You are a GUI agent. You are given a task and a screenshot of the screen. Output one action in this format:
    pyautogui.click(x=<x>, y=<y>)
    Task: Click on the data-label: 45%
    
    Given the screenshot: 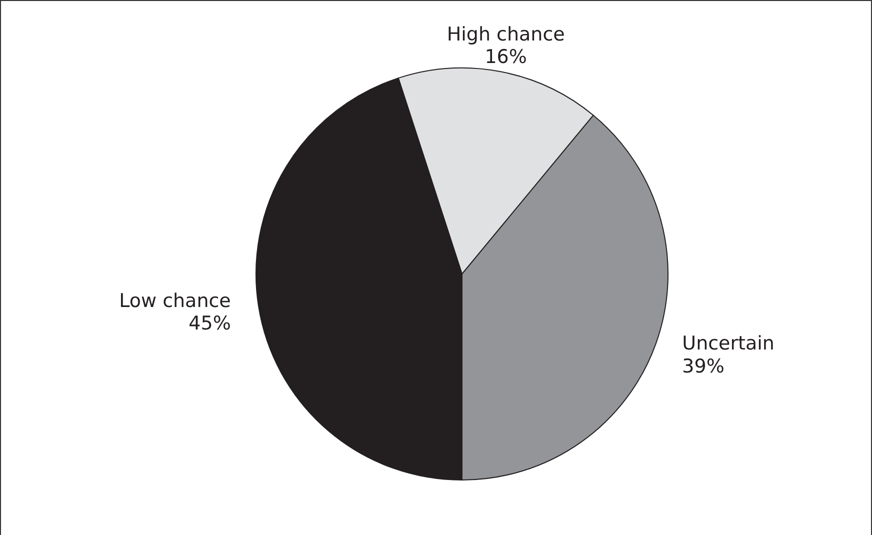 What is the action you would take?
    pyautogui.click(x=209, y=323)
    